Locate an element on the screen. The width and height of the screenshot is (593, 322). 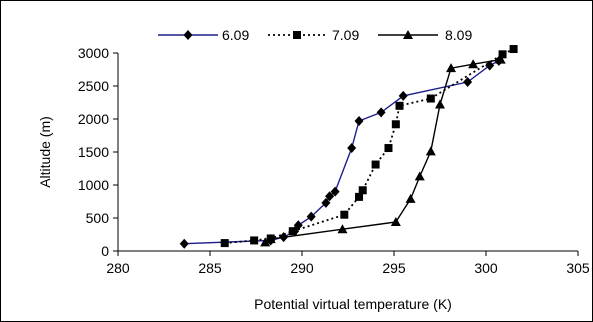
legend-item-square: 7.09 is located at coordinates (313, 35).